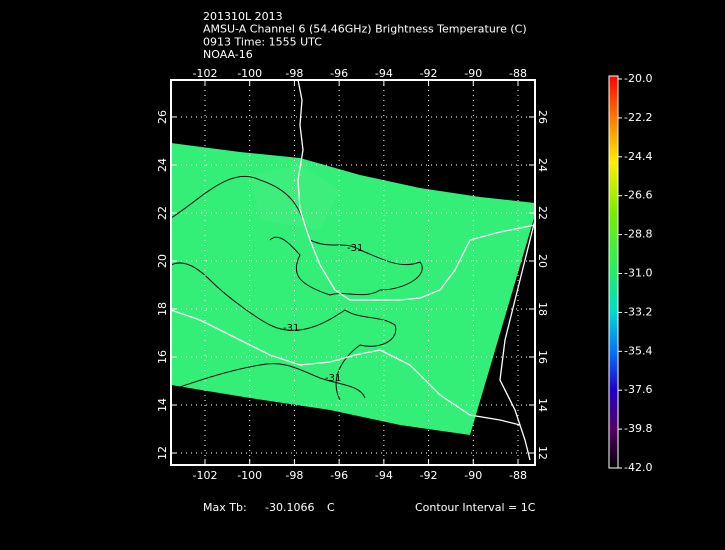  Describe the element at coordinates (295, 197) in the screenshot. I see `swath-shade` at that location.